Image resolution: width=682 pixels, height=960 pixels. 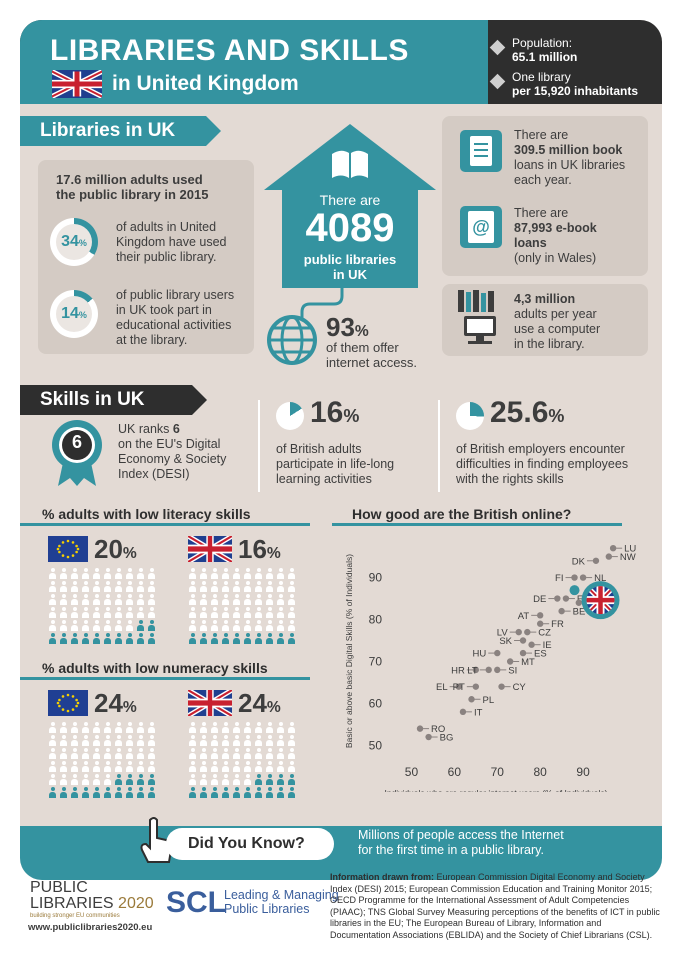 I want to click on point-label: IT, so click(x=478, y=712).